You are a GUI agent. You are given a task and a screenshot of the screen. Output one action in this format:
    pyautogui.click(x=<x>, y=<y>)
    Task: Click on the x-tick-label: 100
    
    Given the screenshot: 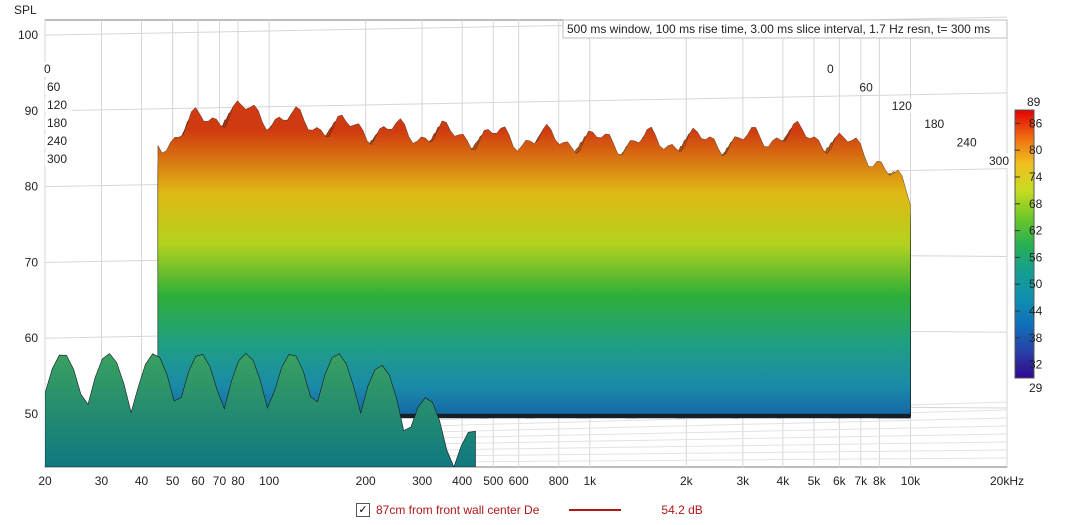 What is the action you would take?
    pyautogui.click(x=269, y=481)
    